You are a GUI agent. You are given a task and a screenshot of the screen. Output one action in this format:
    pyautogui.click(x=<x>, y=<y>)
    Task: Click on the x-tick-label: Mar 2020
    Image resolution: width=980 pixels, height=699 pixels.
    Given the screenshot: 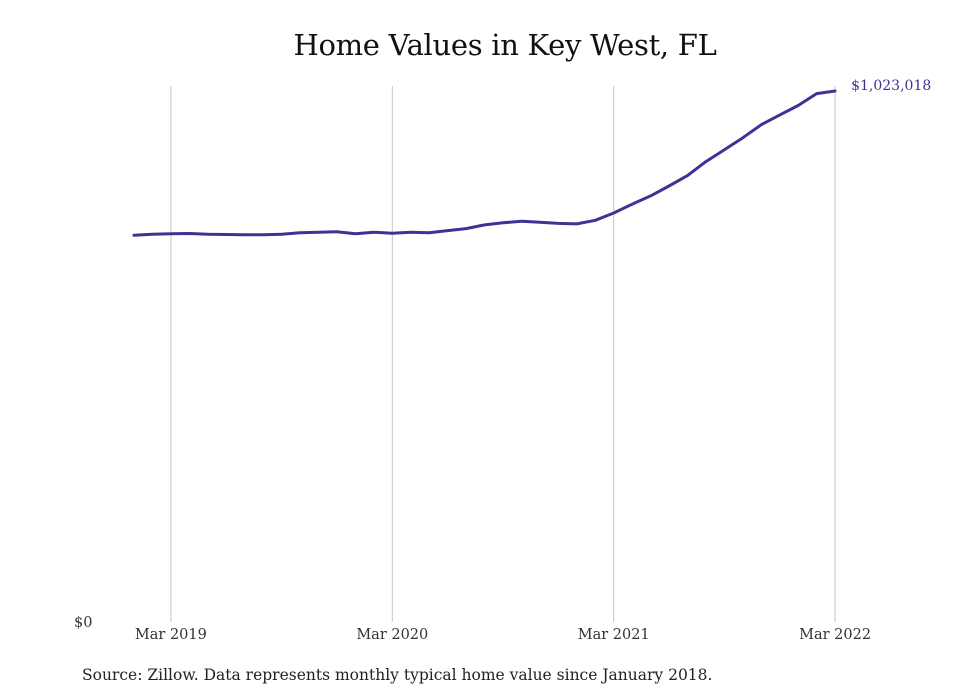 What is the action you would take?
    pyautogui.click(x=392, y=635)
    